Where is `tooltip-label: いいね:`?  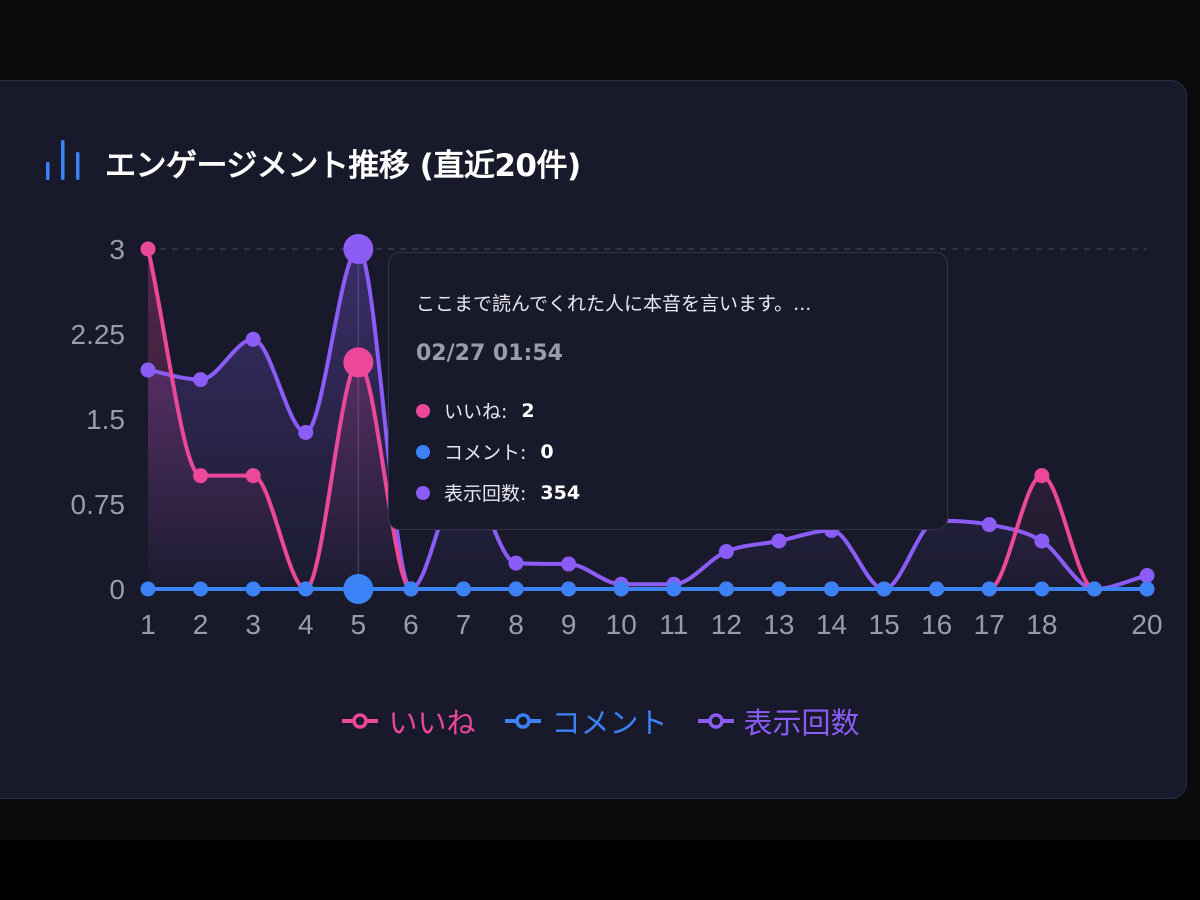 tooltip-label: いいね: is located at coordinates (476, 412).